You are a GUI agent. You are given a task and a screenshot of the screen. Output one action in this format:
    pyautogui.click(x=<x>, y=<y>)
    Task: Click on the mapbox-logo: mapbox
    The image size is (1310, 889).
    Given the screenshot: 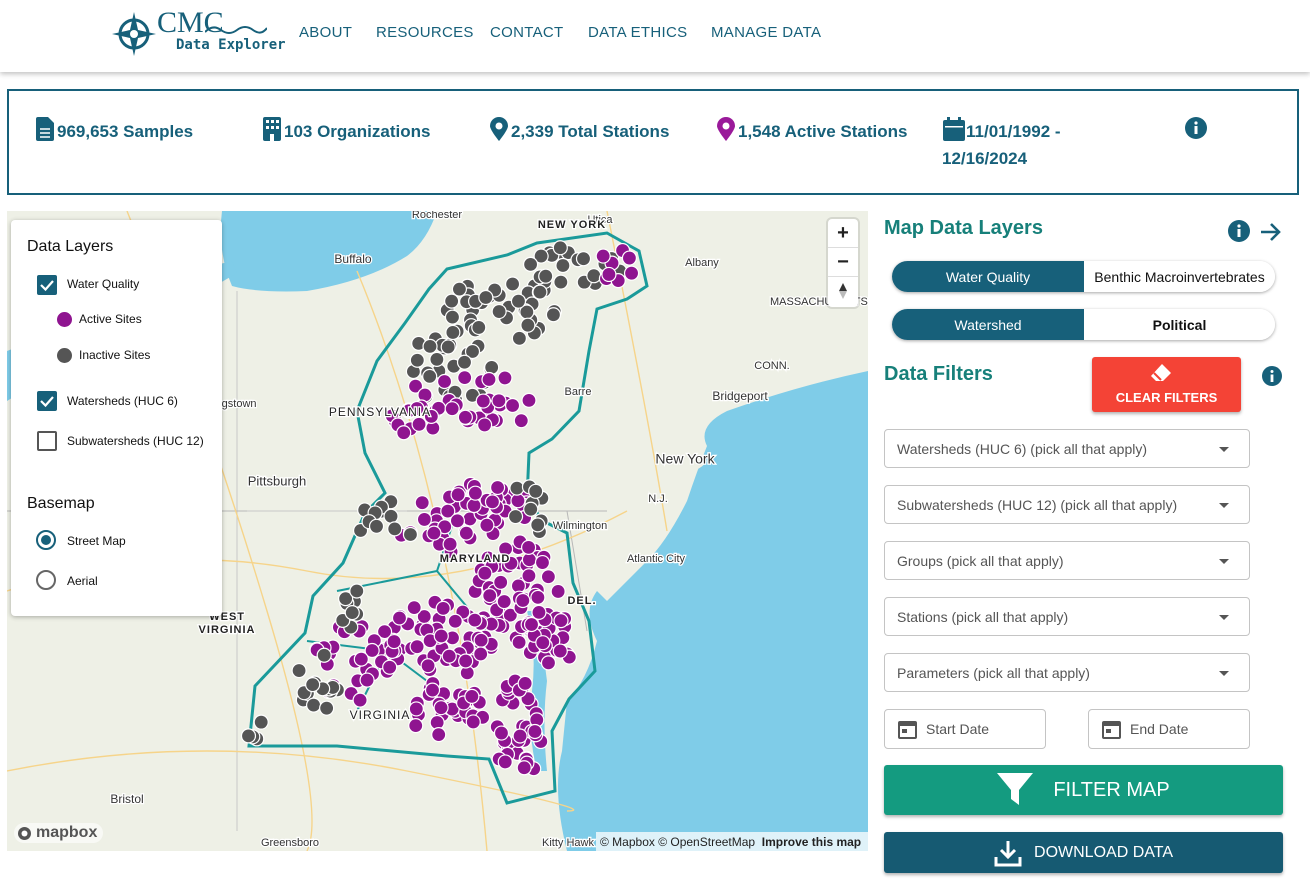 What is the action you would take?
    pyautogui.click(x=59, y=833)
    